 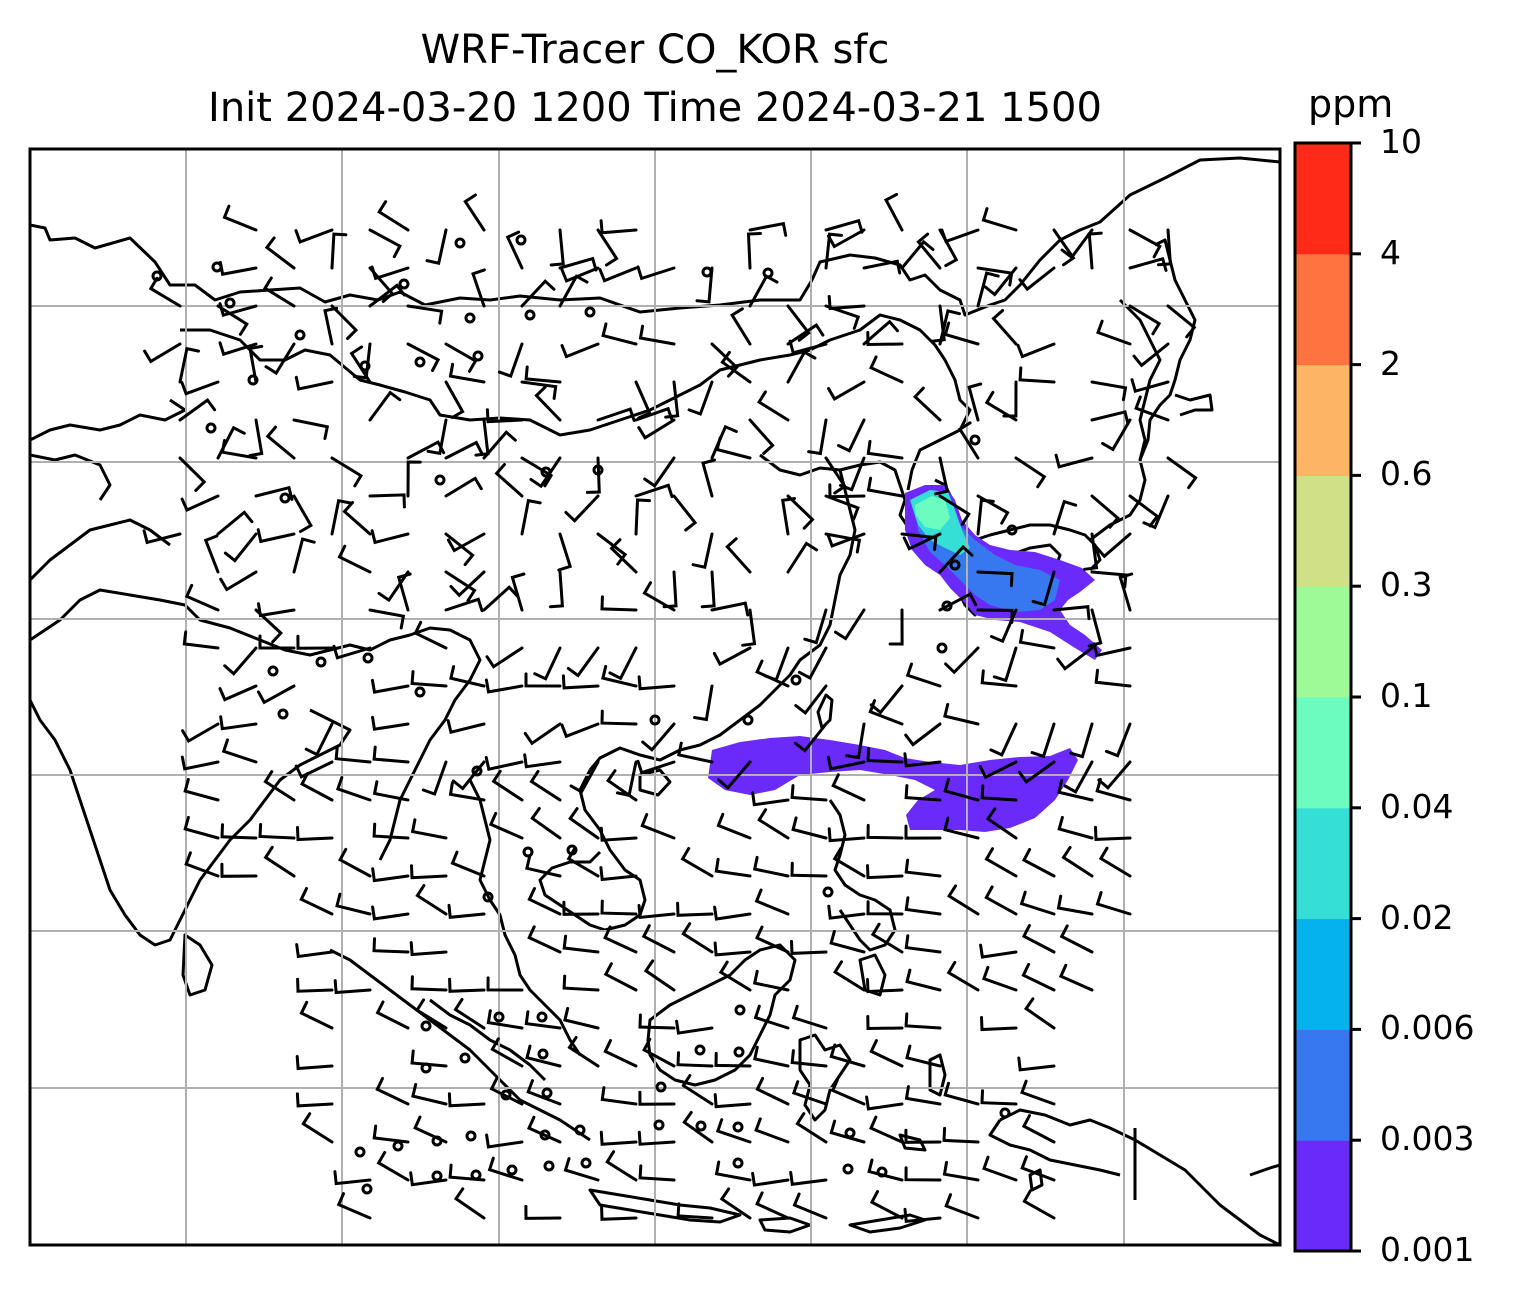 I want to click on colorbar-level-label: 0.3, so click(x=1406, y=585).